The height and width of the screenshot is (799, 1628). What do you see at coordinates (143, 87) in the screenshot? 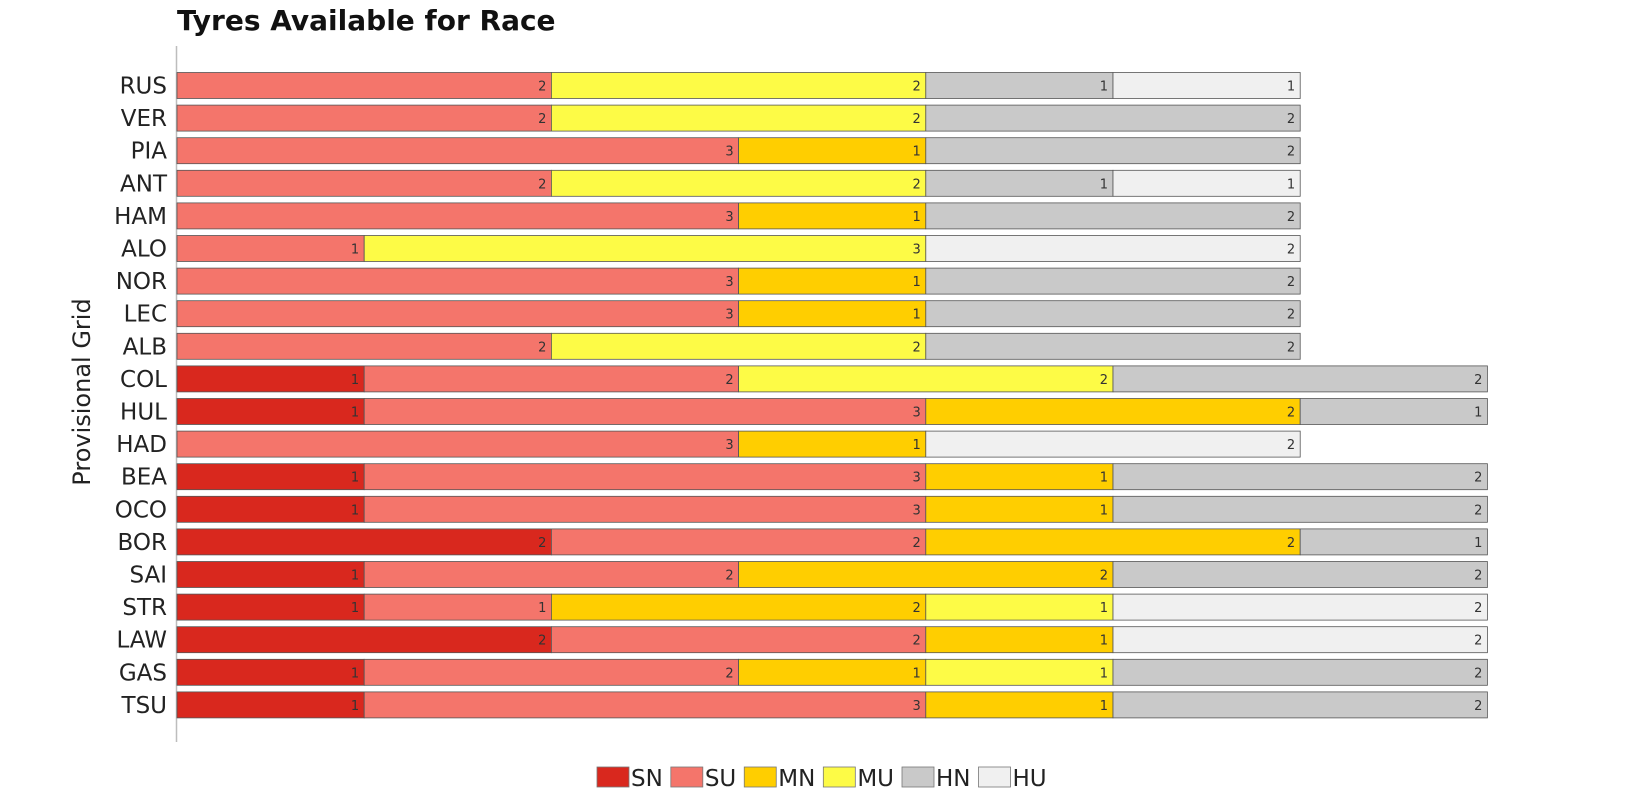
I see `driver-label: RUS` at bounding box center [143, 87].